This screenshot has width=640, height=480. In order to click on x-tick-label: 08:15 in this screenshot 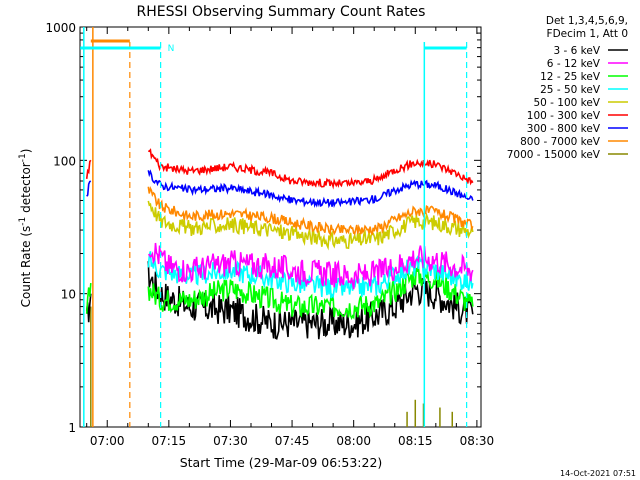, I will do `click(415, 441)`.